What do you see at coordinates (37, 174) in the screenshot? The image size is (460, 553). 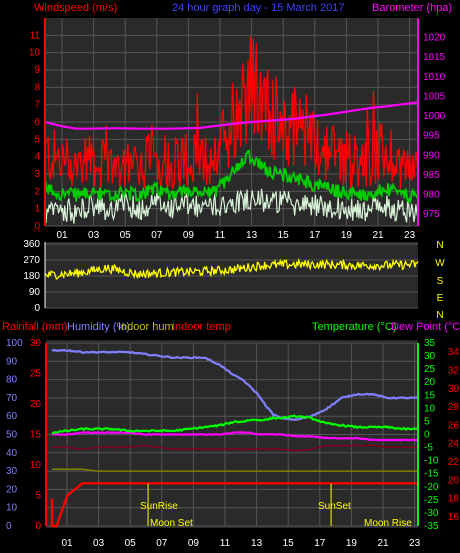 I see `wind-ytick: 3` at bounding box center [37, 174].